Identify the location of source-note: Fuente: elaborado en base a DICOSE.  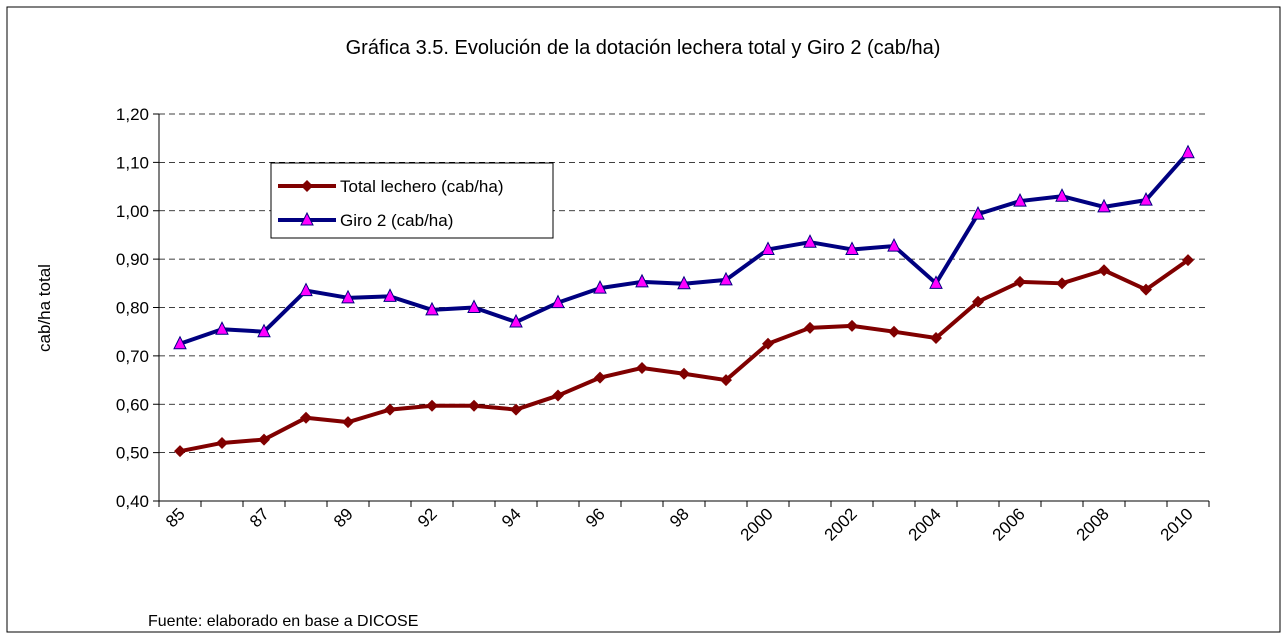
(283, 621).